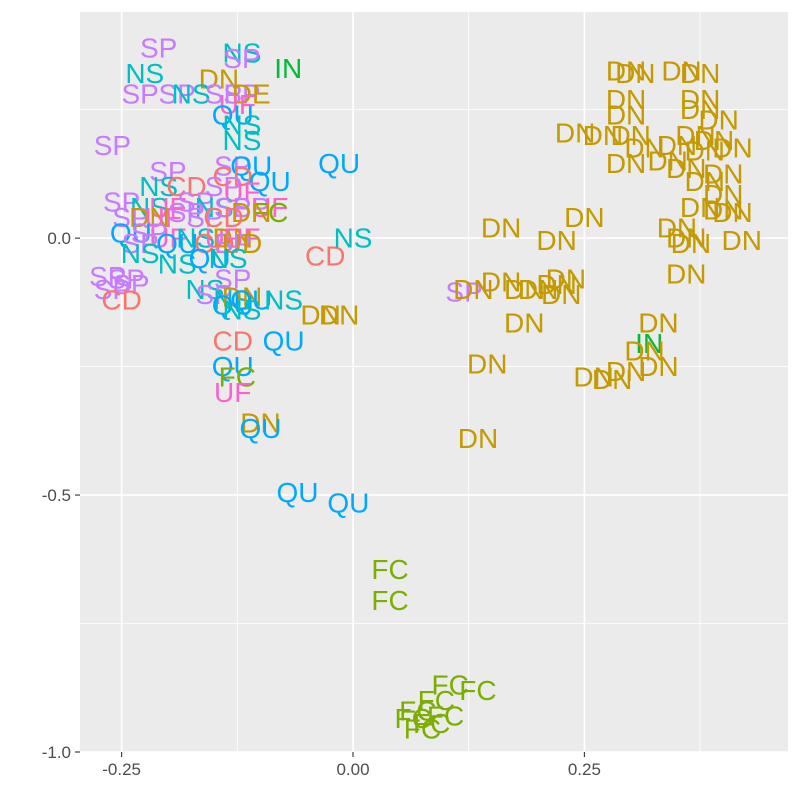 This screenshot has width=800, height=800. Describe the element at coordinates (56, 495) in the screenshot. I see `y-tick-label: -0.5` at that location.